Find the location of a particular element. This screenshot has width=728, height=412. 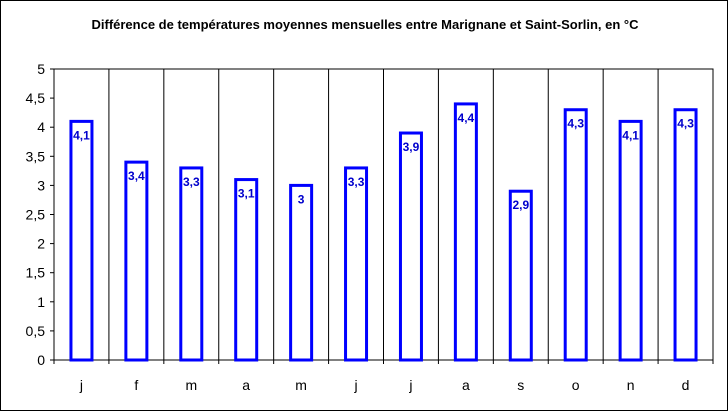

data-label: 3 is located at coordinates (301, 199).